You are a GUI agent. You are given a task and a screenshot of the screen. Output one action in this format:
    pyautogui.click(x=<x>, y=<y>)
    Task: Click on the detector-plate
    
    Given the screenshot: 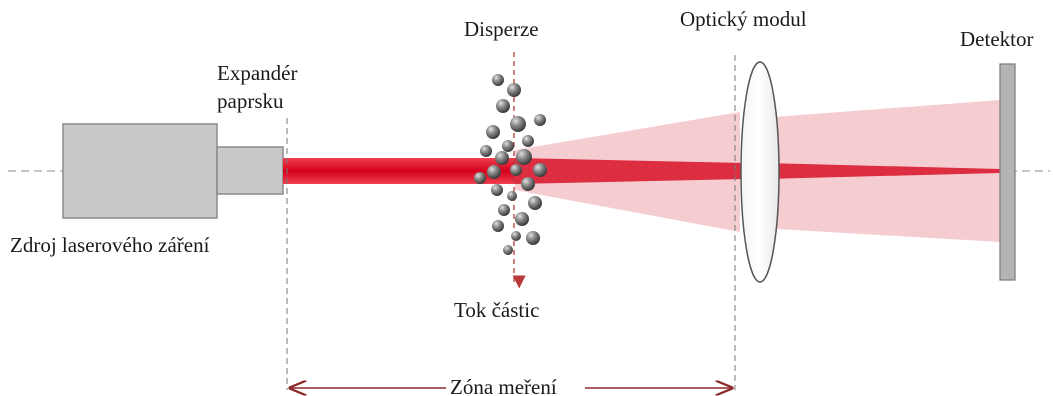 What is the action you would take?
    pyautogui.click(x=1007, y=172)
    